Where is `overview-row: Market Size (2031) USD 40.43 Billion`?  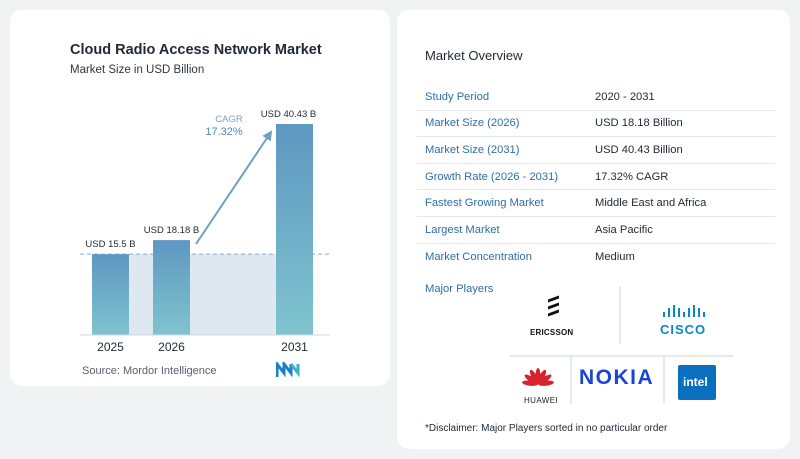
overview-row: Market Size (2031) USD 40.43 Billion is located at coordinates (596, 150).